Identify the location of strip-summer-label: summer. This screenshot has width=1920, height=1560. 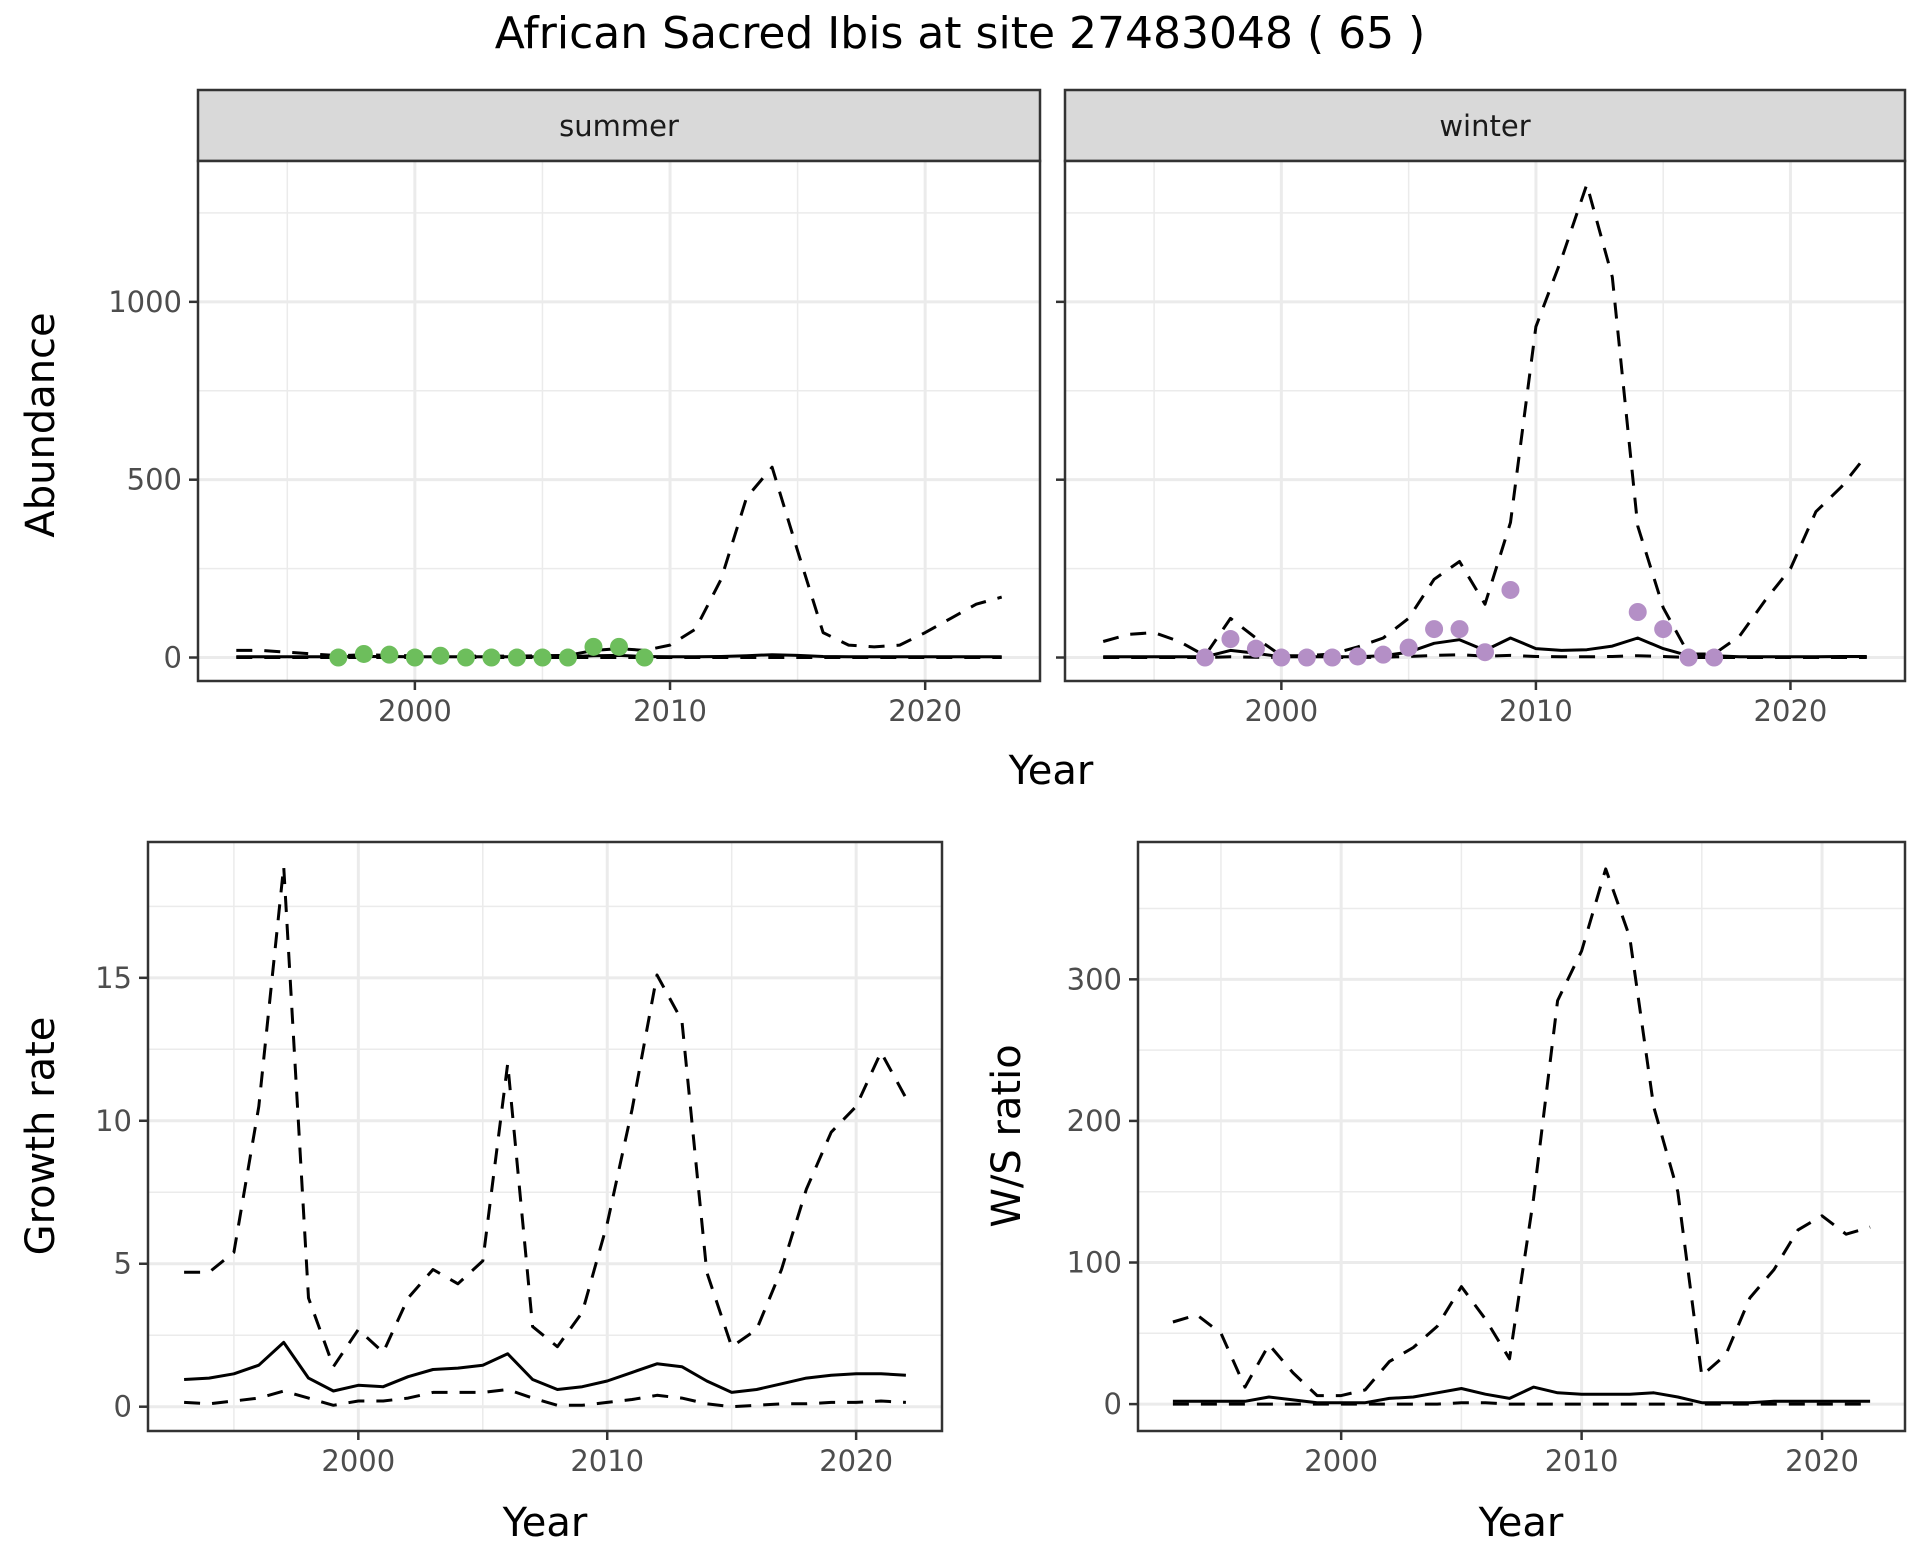
(619, 126).